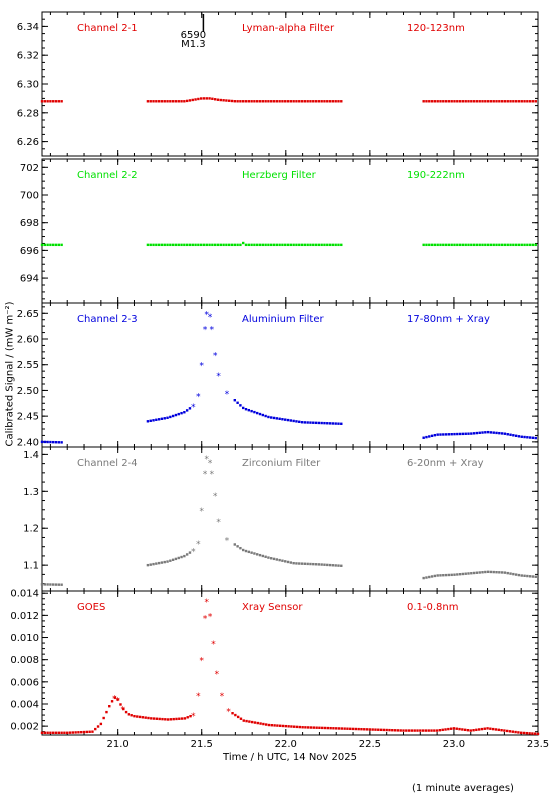 Image resolution: width=550 pixels, height=800 pixels. What do you see at coordinates (28, 85) in the screenshot?
I see `y-tick-label: 6.30` at bounding box center [28, 85].